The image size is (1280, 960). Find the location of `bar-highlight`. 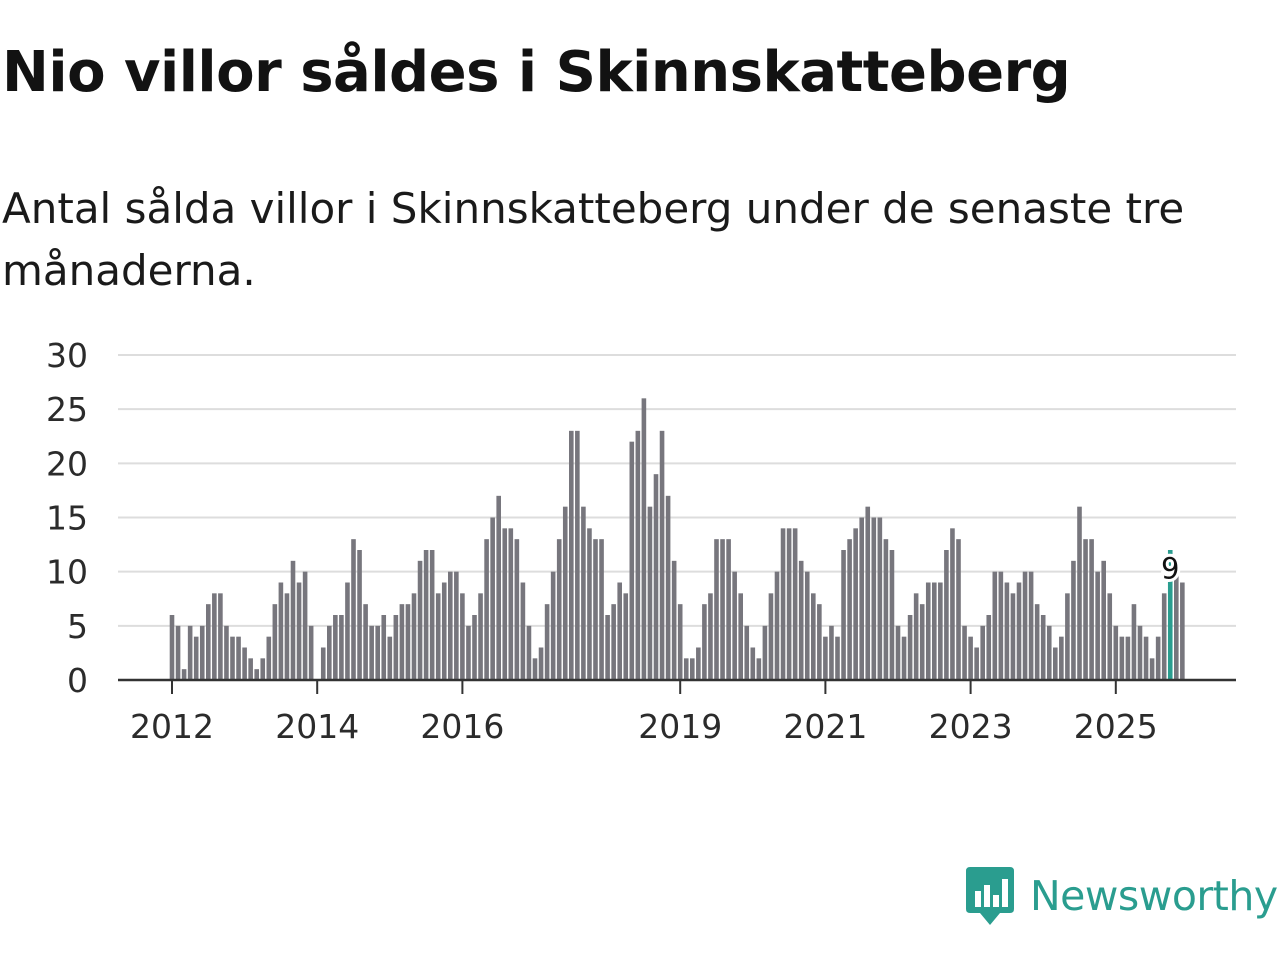

bar-highlight is located at coordinates (1170, 615).